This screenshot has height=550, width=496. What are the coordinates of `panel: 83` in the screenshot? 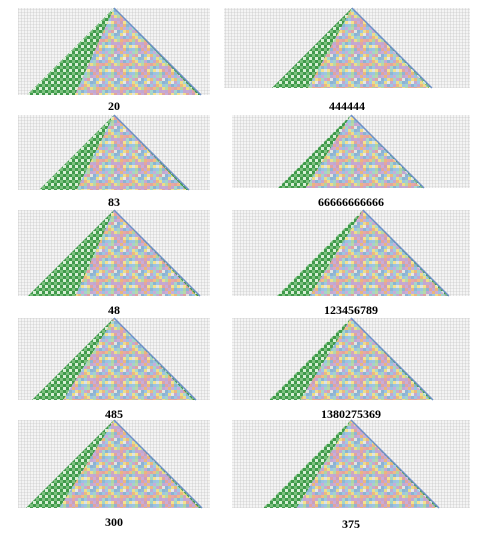 It's located at (114, 161).